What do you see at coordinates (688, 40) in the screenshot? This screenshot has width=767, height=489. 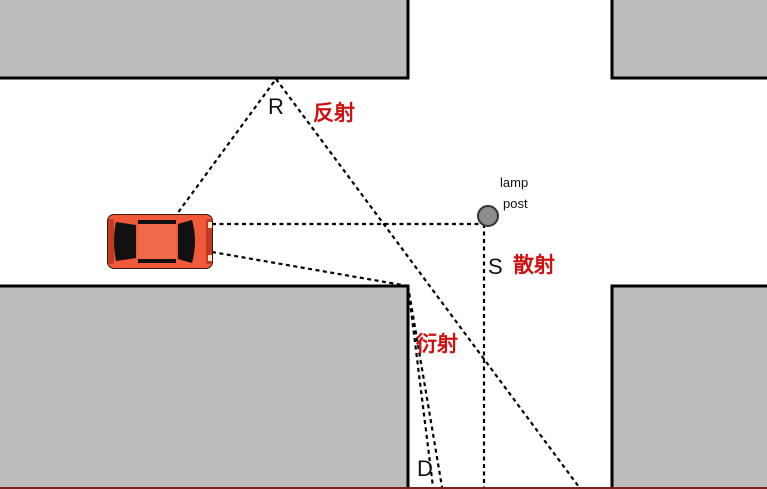 I see `building-top-right` at bounding box center [688, 40].